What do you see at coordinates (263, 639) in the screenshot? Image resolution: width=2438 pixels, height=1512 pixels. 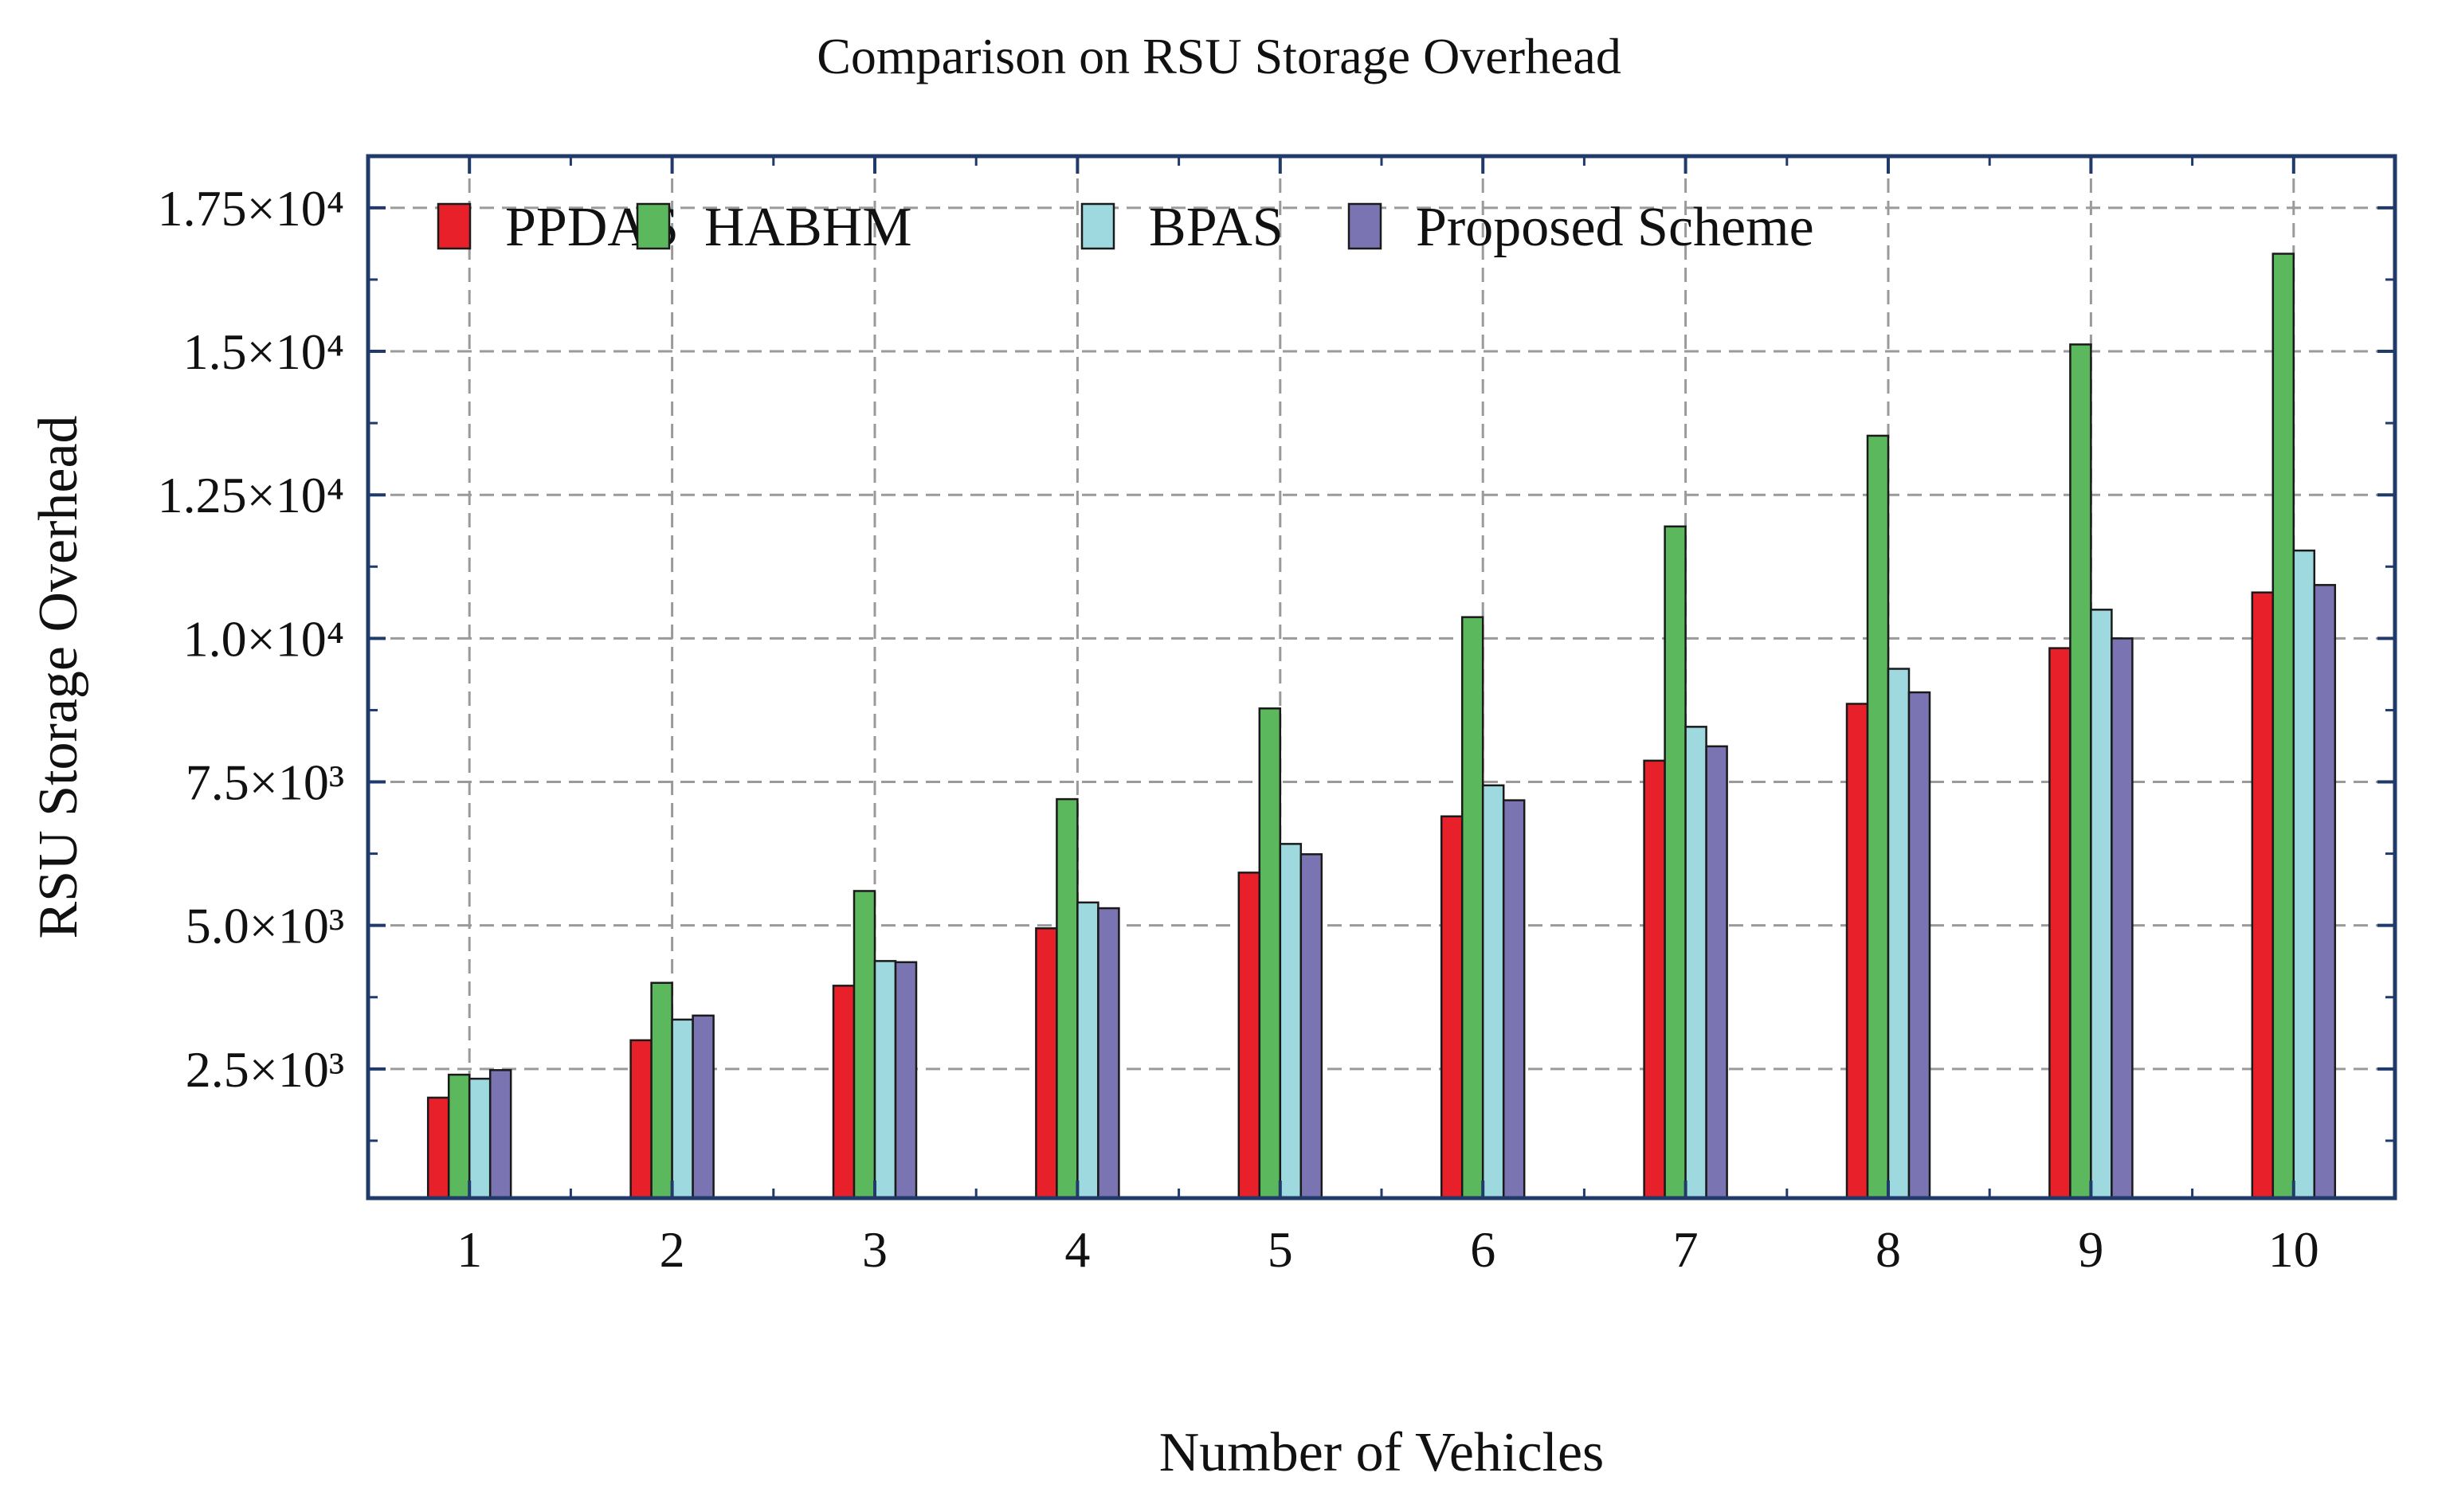 I see `y-tick-label: 1.0×10⁴` at bounding box center [263, 639].